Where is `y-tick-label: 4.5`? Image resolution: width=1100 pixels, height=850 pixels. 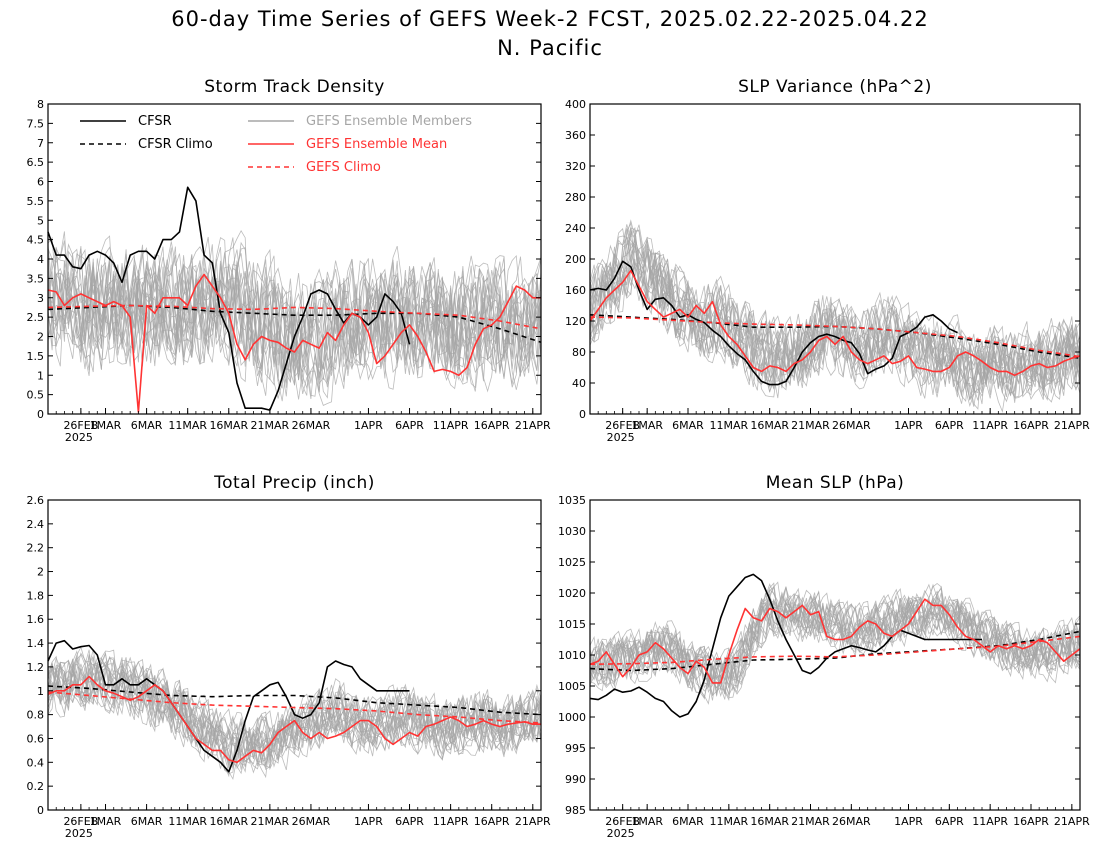
y-tick-label: 4.5 is located at coordinates (36, 240).